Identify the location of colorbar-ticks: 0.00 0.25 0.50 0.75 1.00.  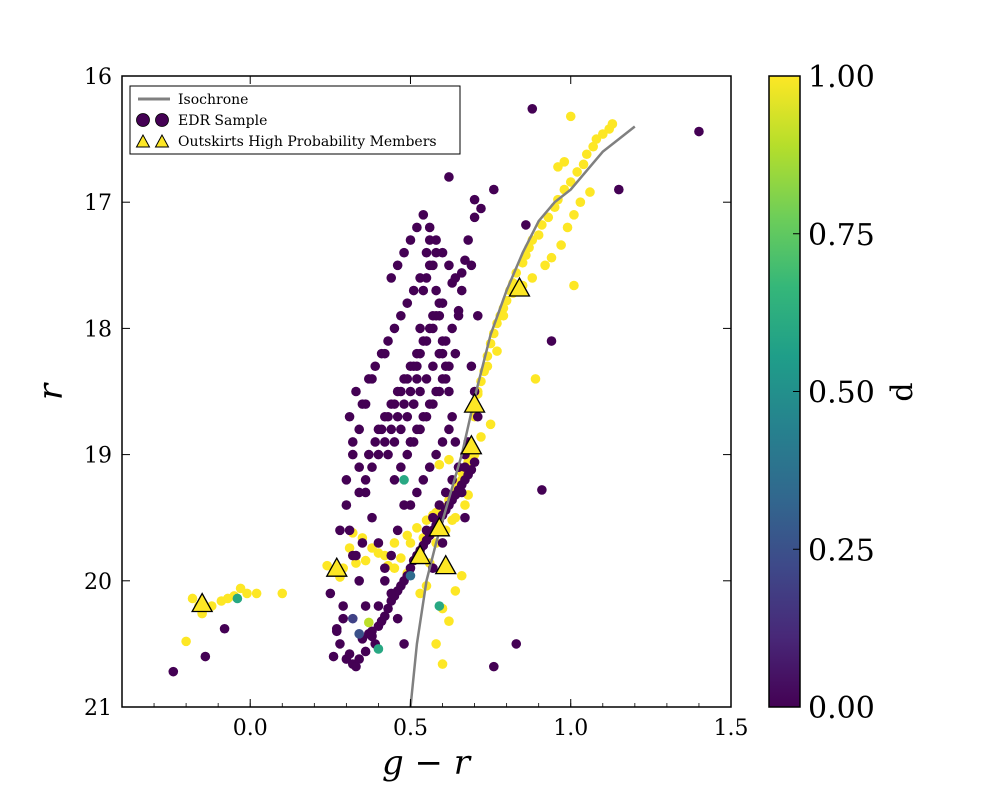
(834, 393).